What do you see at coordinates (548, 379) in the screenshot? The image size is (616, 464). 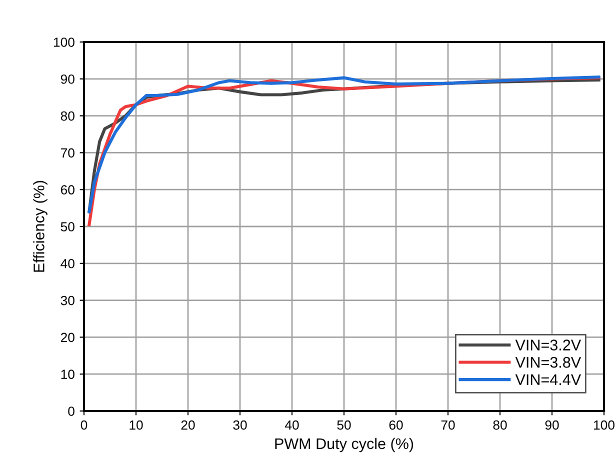 I see `legend-label: VIN=4.4V` at bounding box center [548, 379].